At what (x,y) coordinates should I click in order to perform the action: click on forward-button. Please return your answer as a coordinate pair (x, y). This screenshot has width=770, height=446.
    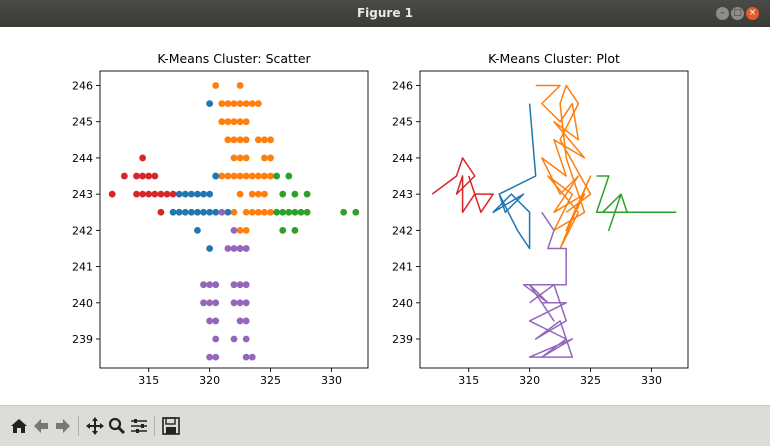
    Looking at the image, I should click on (63, 426).